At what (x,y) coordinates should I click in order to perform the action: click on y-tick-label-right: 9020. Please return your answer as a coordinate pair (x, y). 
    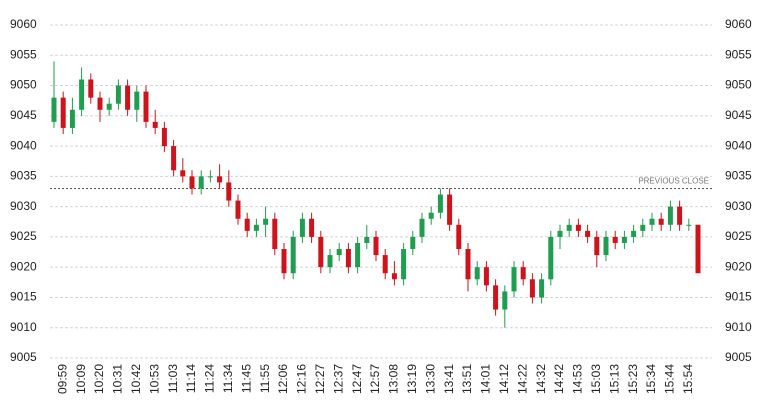
    Looking at the image, I should click on (738, 266).